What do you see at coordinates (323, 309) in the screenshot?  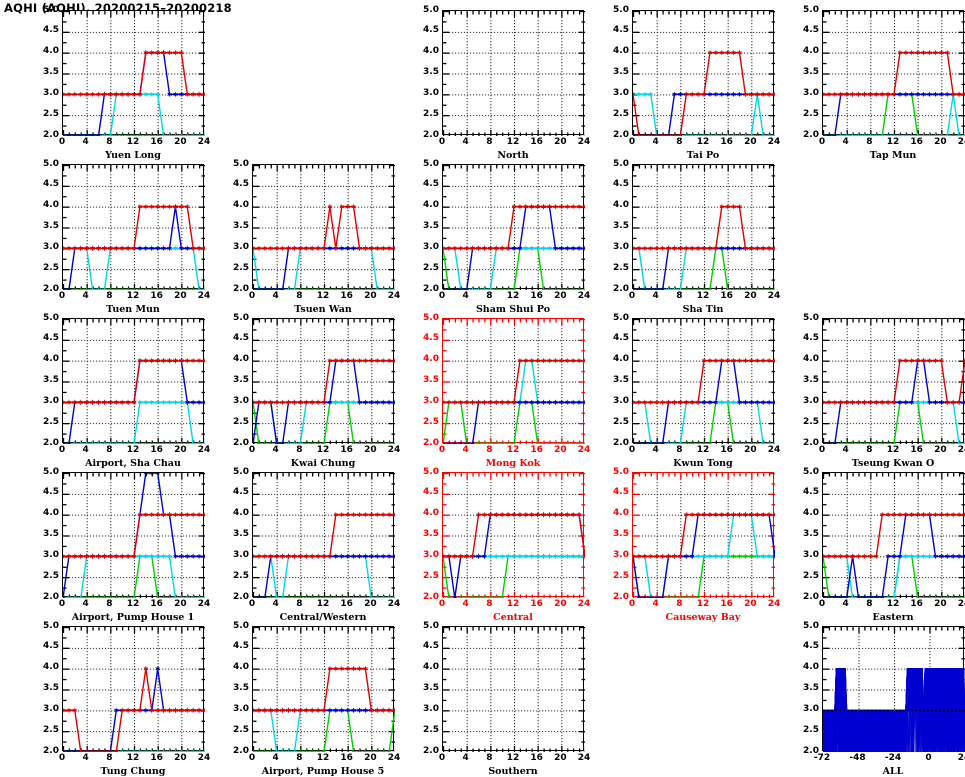 I see `panel-title: Tsuen Wan` at bounding box center [323, 309].